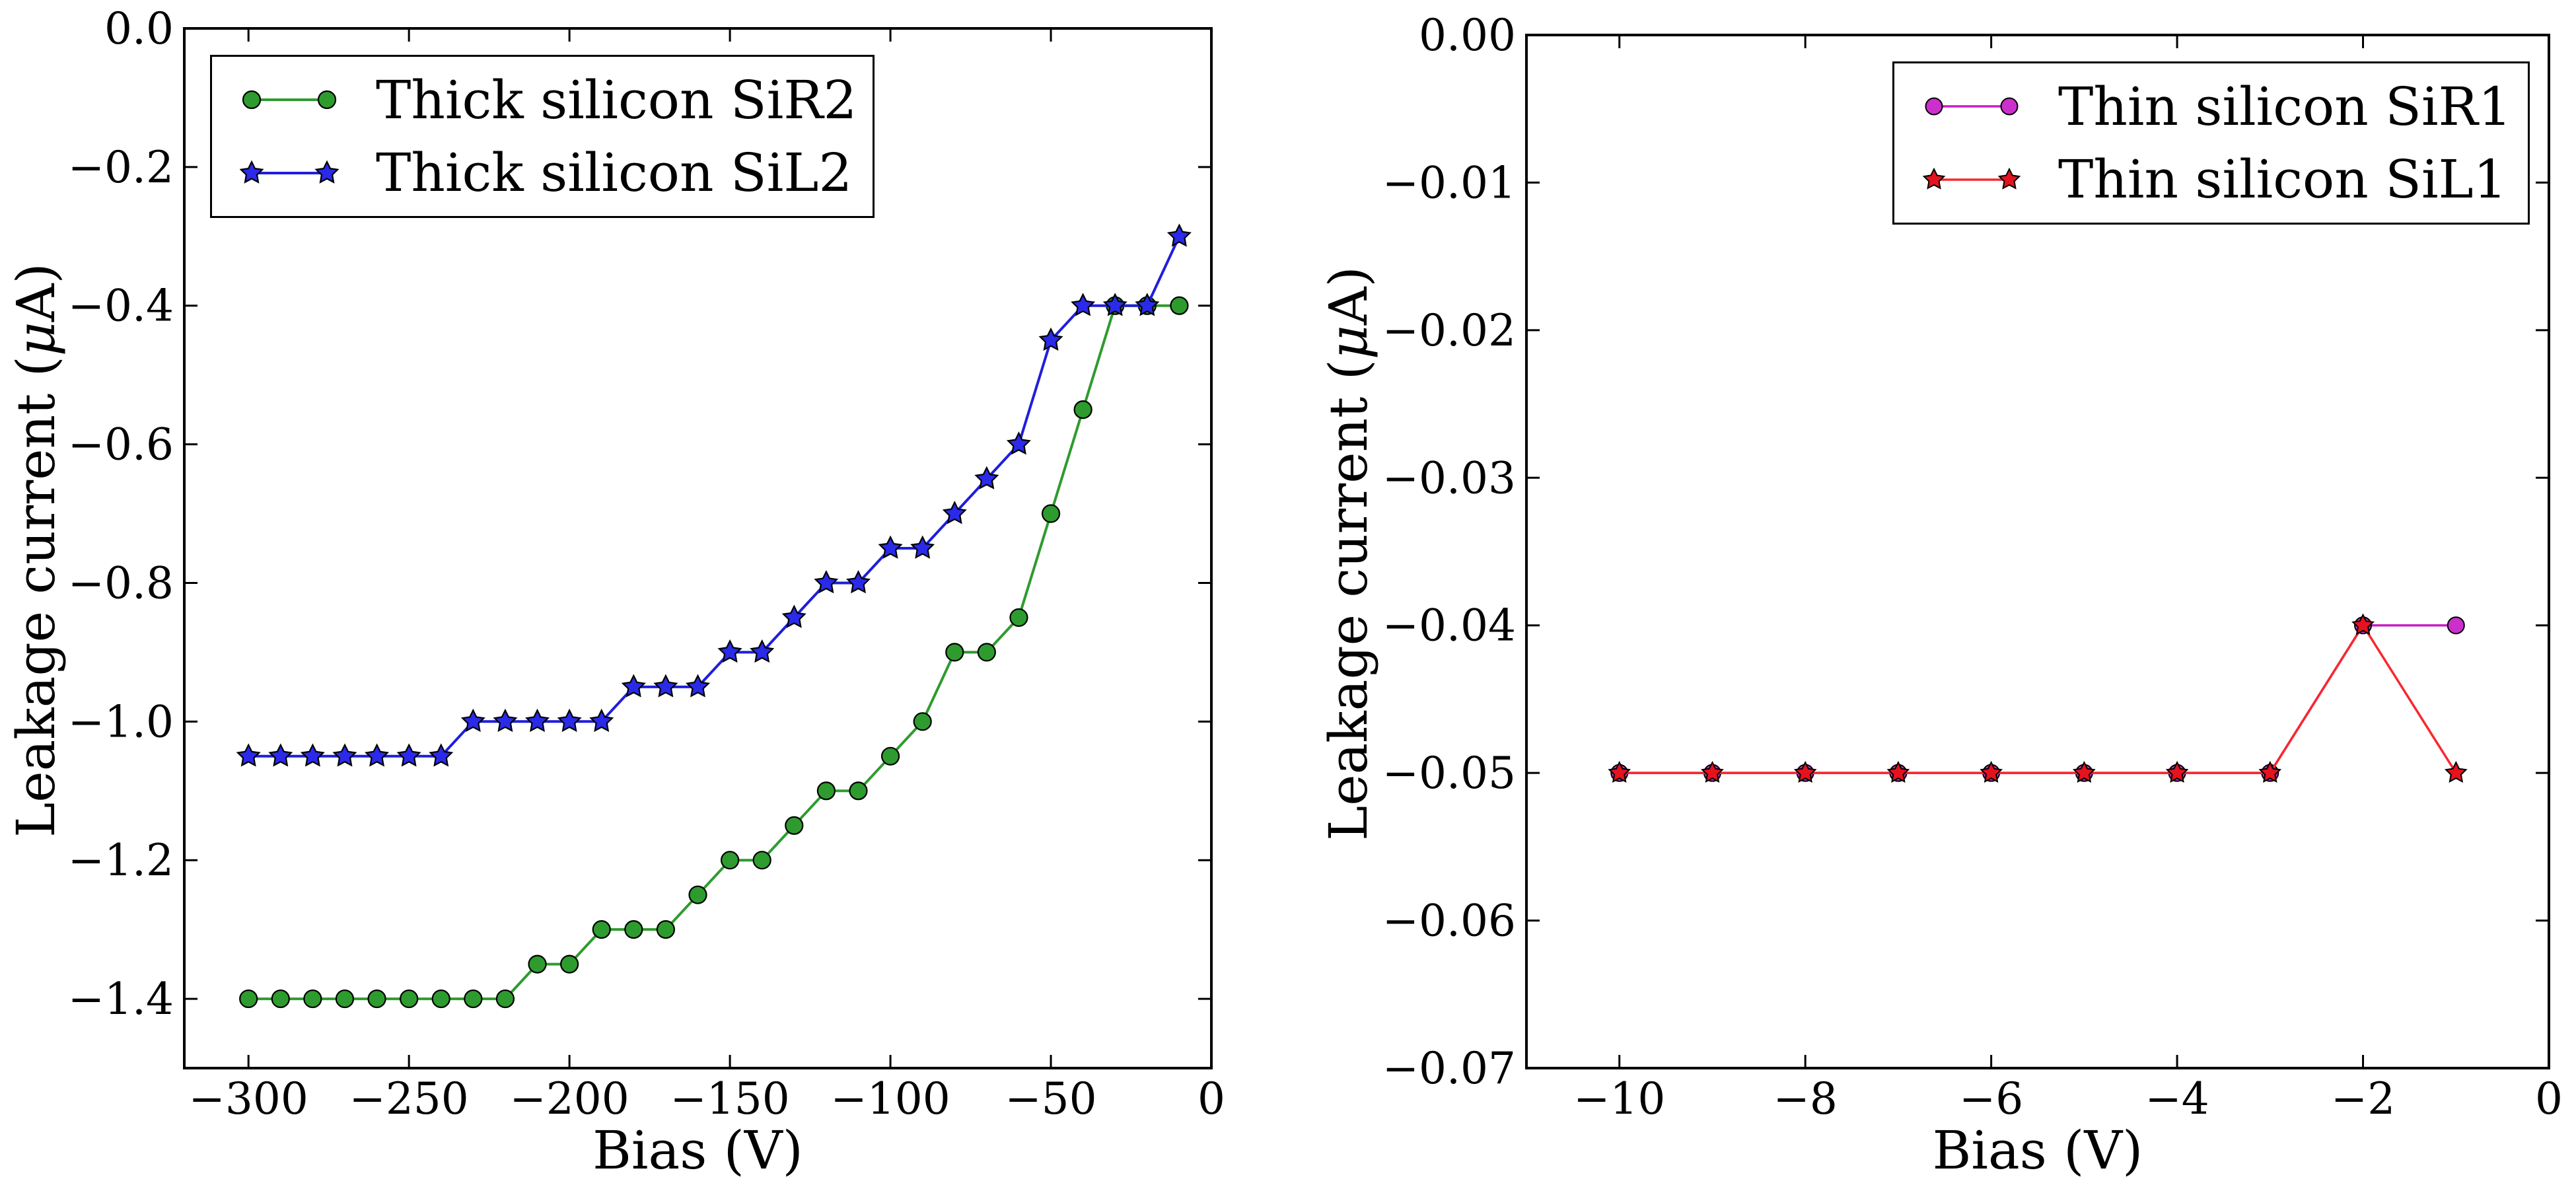 The image size is (2576, 1189). I want to click on legend-swatch-sir2, so click(290, 100).